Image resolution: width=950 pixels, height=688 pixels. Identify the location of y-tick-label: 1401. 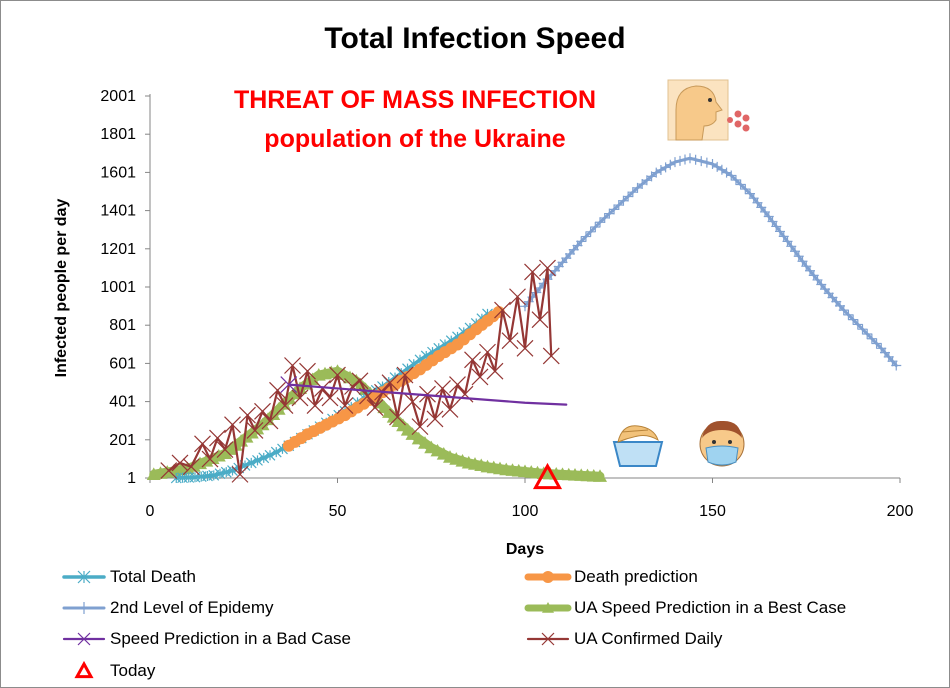
(118, 211).